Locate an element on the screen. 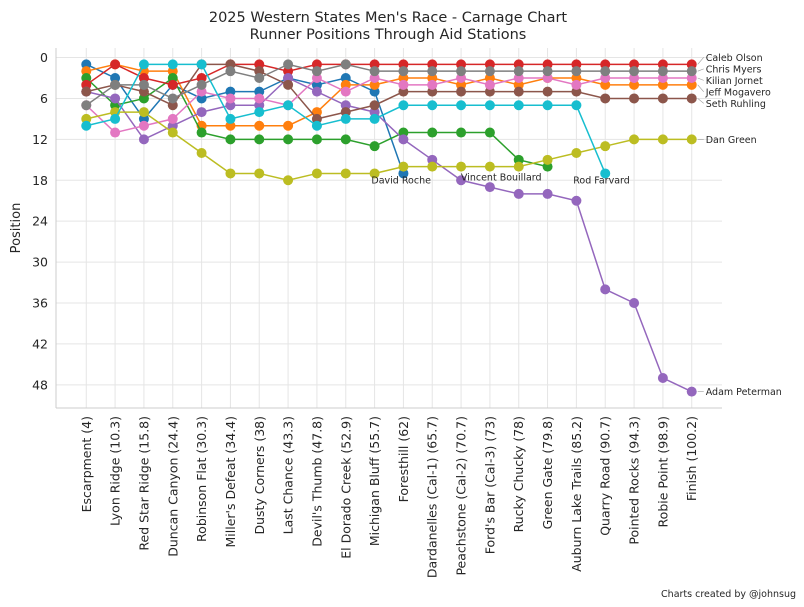 The height and width of the screenshot is (607, 804). x-tick-label: Pointed Rocks (94.3) is located at coordinates (634, 480).